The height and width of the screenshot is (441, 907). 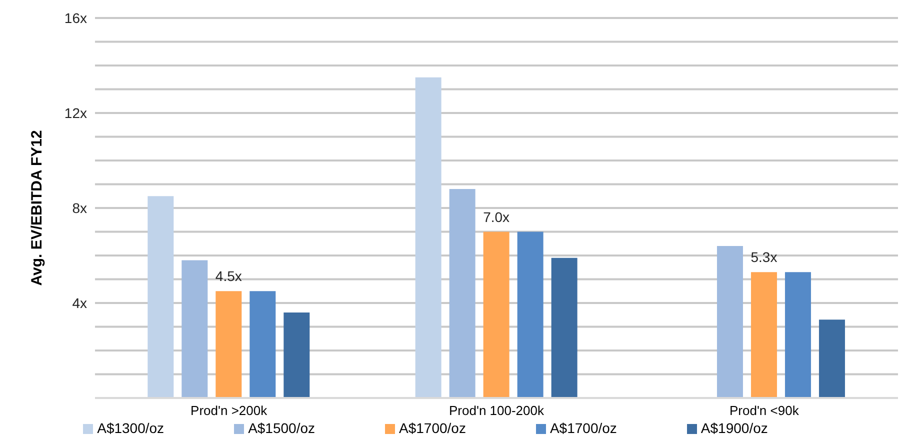 I want to click on x-tick-label: Prod'n 100-200k, so click(x=496, y=410).